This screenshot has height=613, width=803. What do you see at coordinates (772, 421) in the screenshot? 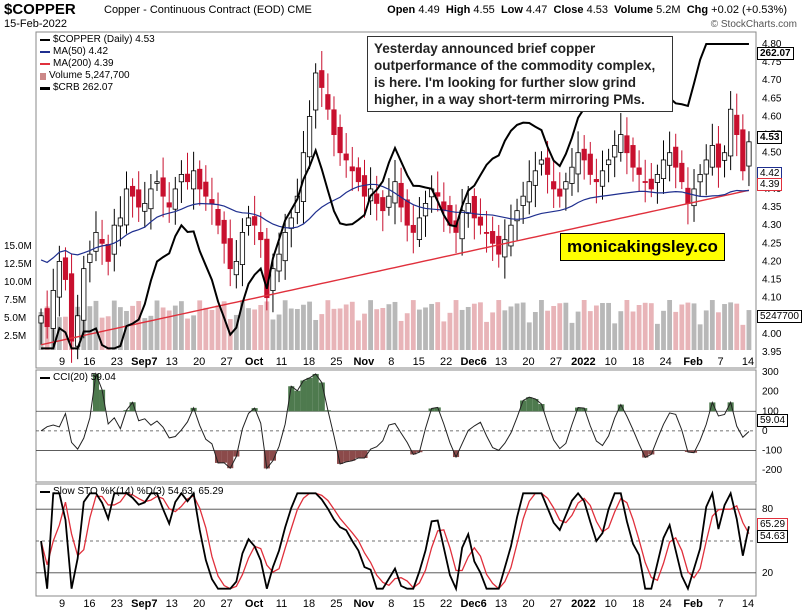
I see `cci-axis: 300 200 100 0 -100 -200` at bounding box center [772, 421].